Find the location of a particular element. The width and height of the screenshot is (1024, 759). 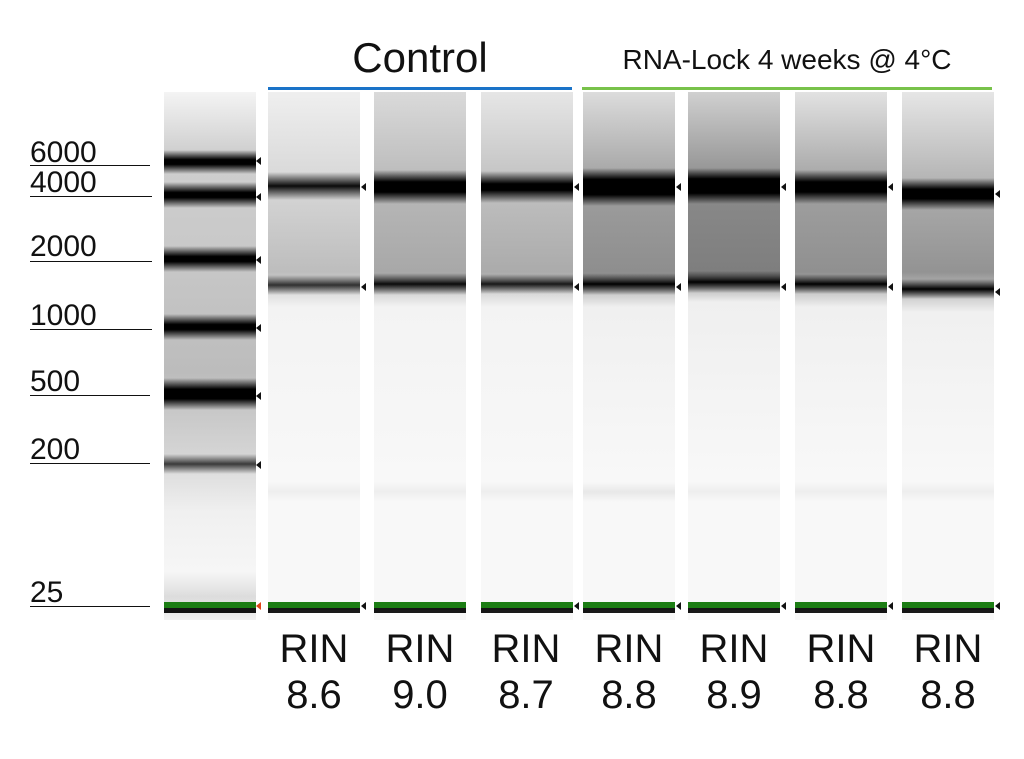

sample-4-rin-label: RIN is located at coordinates (629, 649).